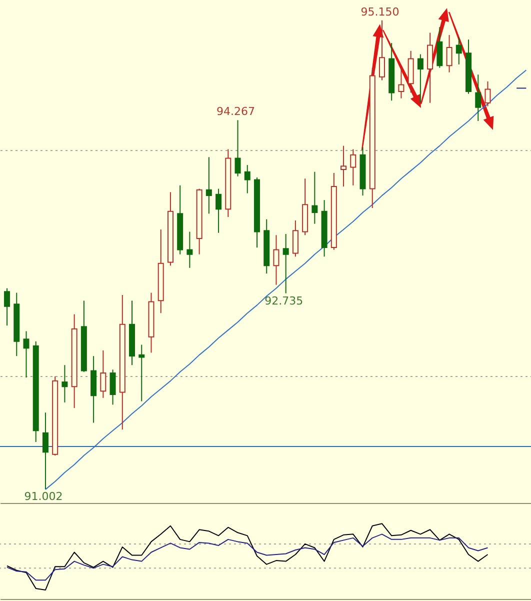  What do you see at coordinates (43, 497) in the screenshot?
I see `annotation: 91.002` at bounding box center [43, 497].